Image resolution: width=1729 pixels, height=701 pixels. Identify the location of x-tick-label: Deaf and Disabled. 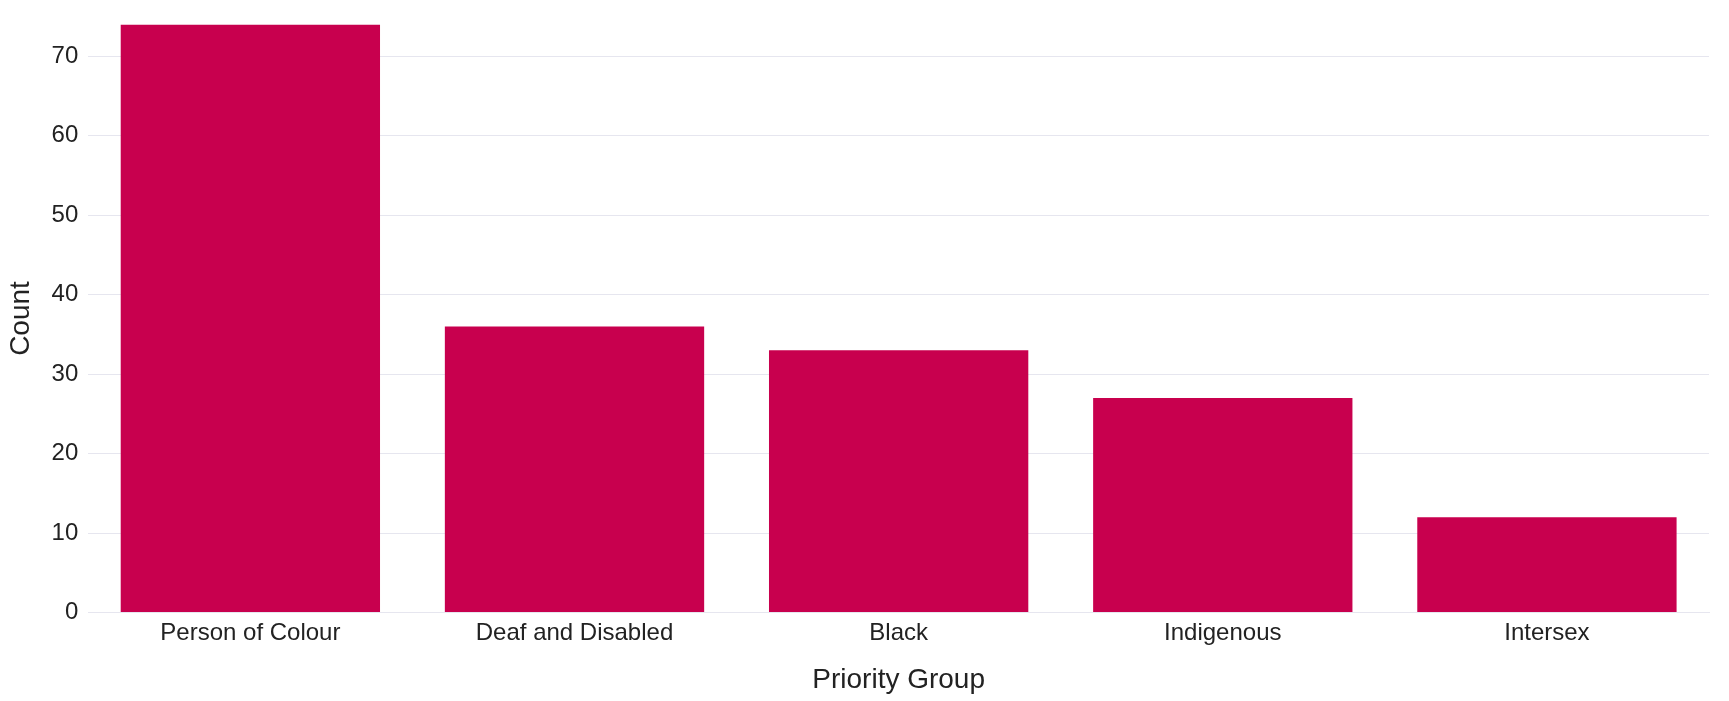
(574, 631).